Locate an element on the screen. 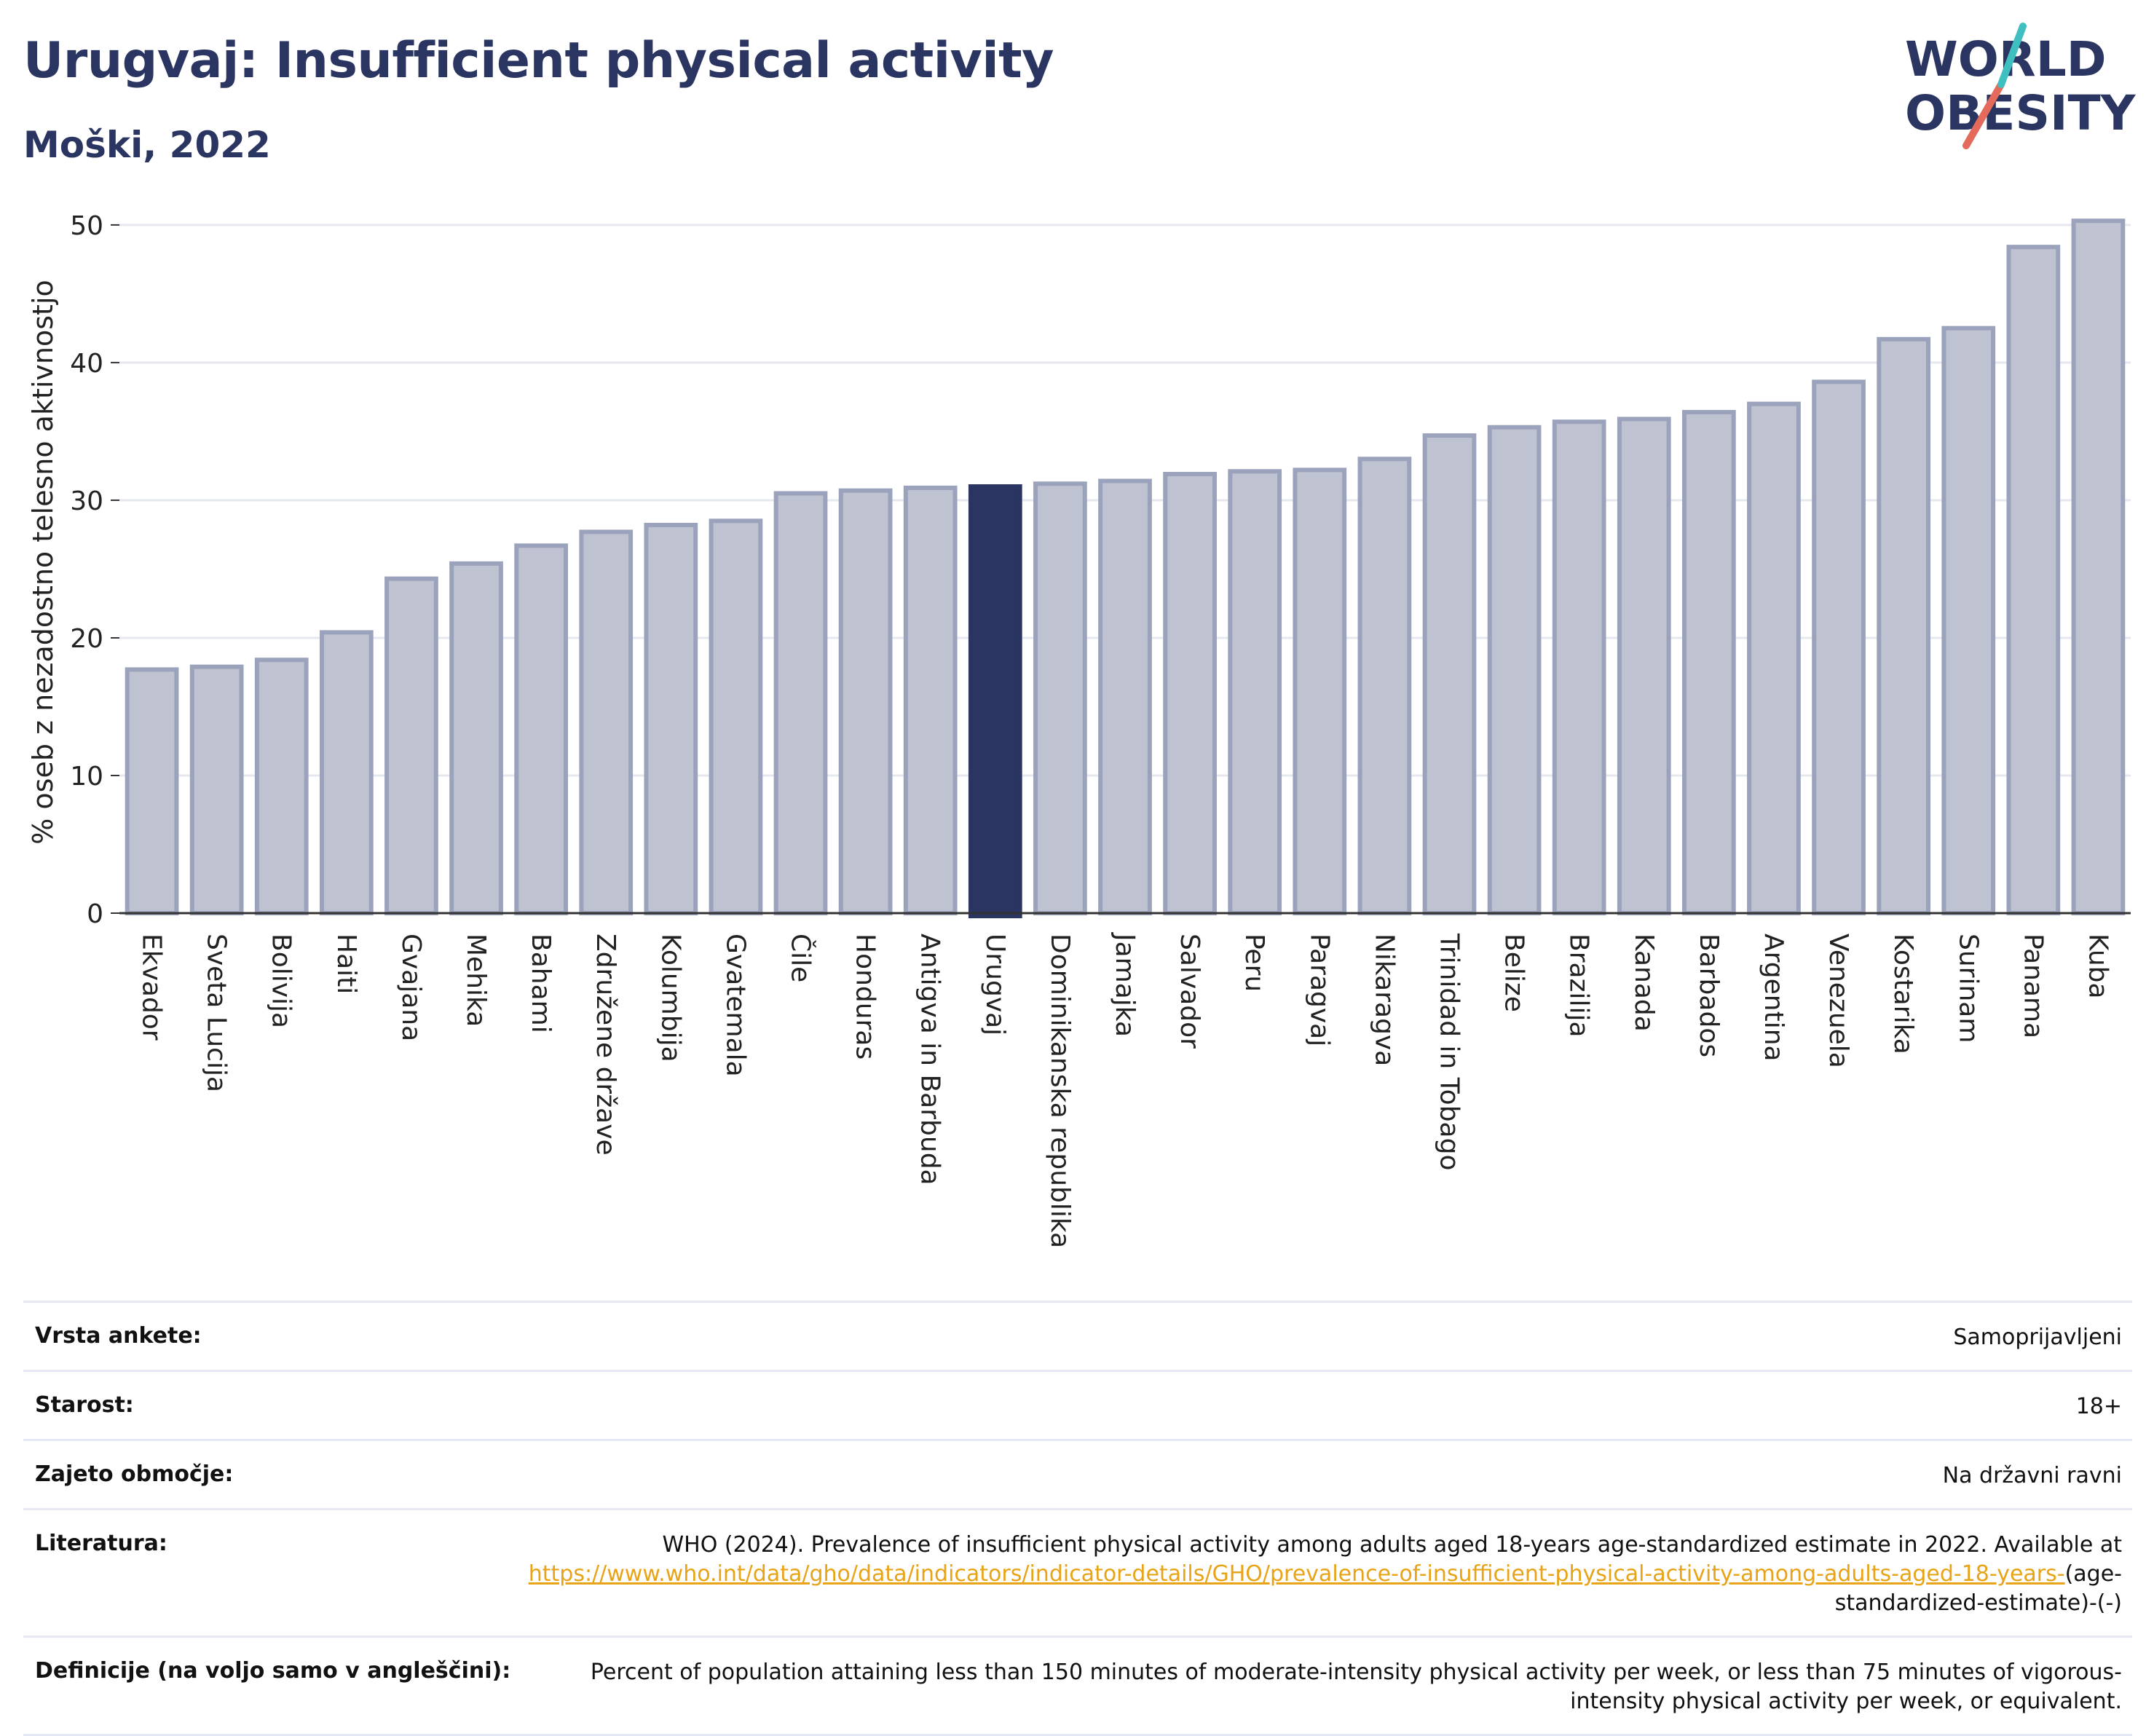 The height and width of the screenshot is (1736, 2154). logo-slash-coral is located at coordinates (1983, 115).